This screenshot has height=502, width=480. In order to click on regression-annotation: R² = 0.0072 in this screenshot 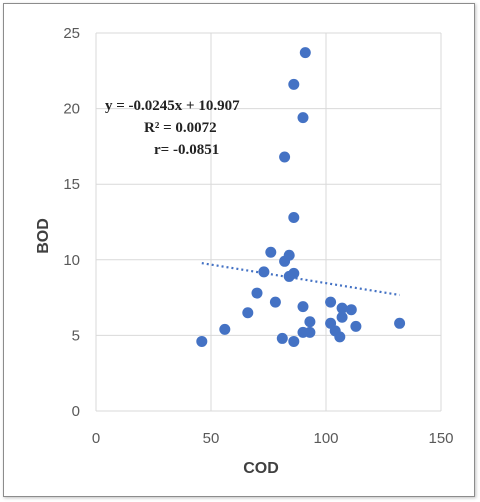, I will do `click(180, 128)`.